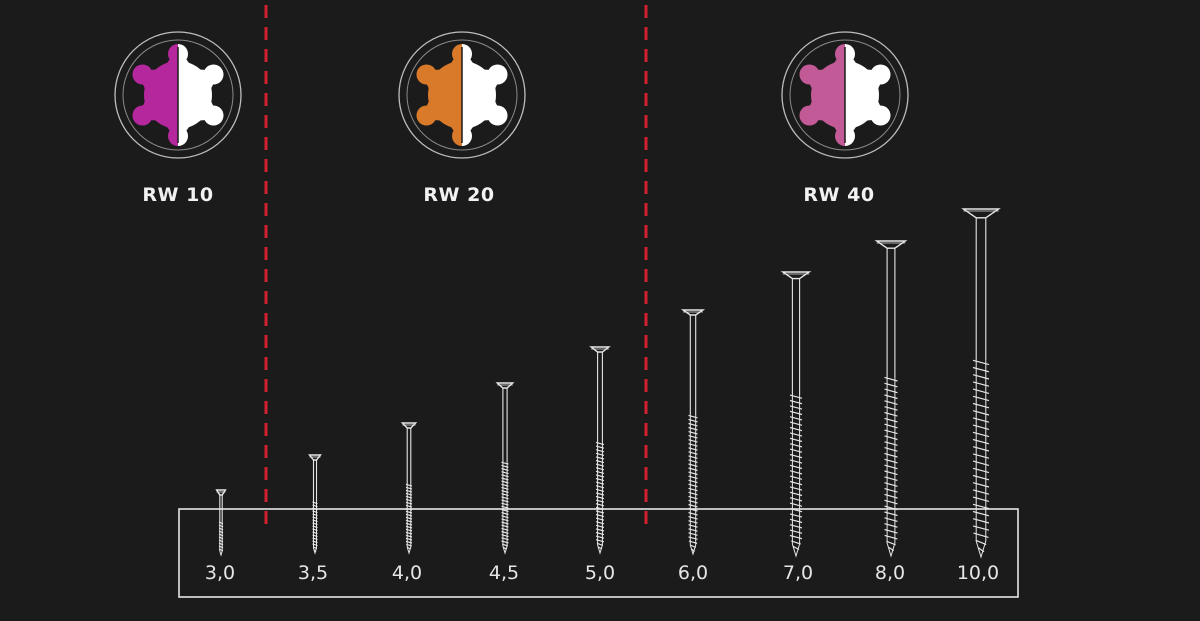 The image size is (1200, 621). I want to click on size-label-5-0: 5,0, so click(600, 573).